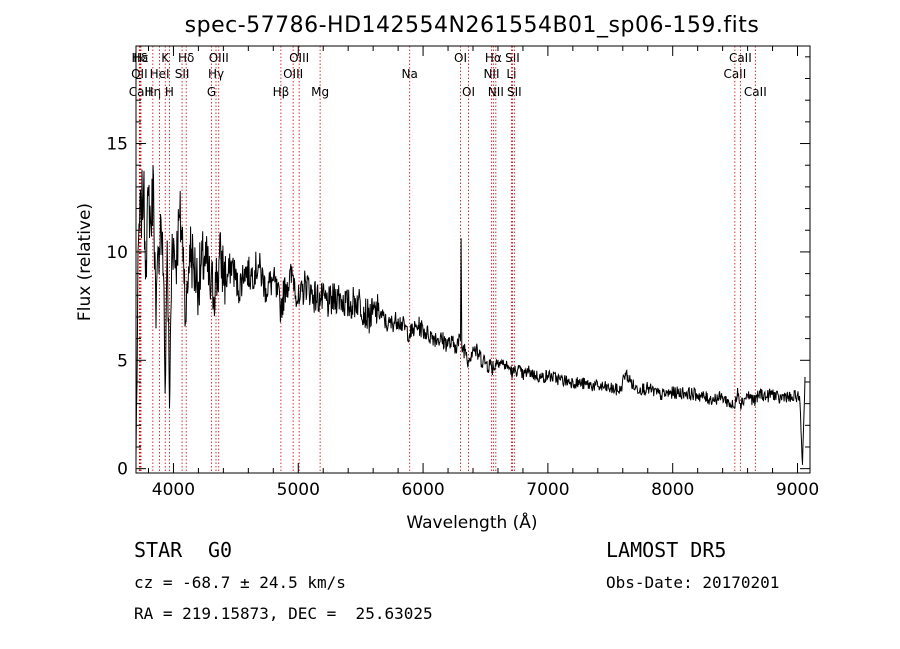 The height and width of the screenshot is (649, 900). Describe the element at coordinates (693, 582) in the screenshot. I see `obs-date: Obs-Date: 20170201` at that location.